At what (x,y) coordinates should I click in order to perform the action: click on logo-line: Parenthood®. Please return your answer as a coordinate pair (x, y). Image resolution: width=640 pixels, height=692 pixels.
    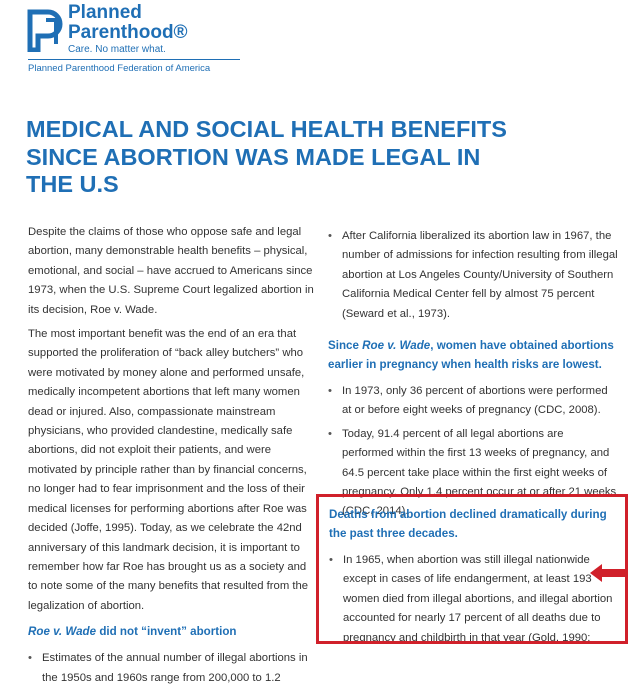
    Looking at the image, I should click on (128, 32).